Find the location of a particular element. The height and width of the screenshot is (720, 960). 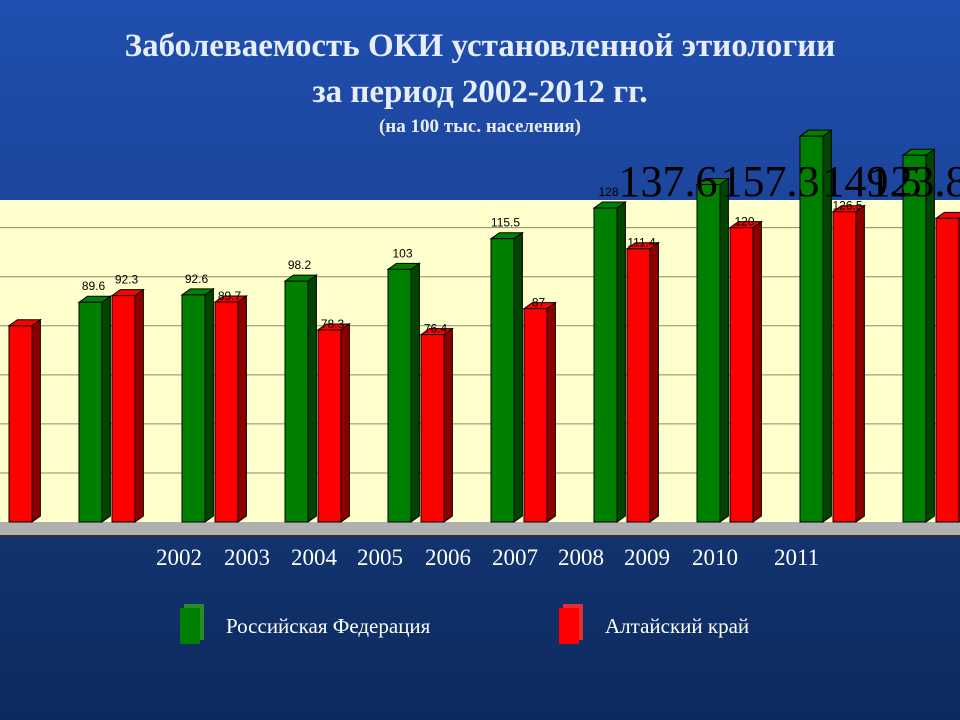

x-tick-label-2010: 2010 is located at coordinates (715, 557).